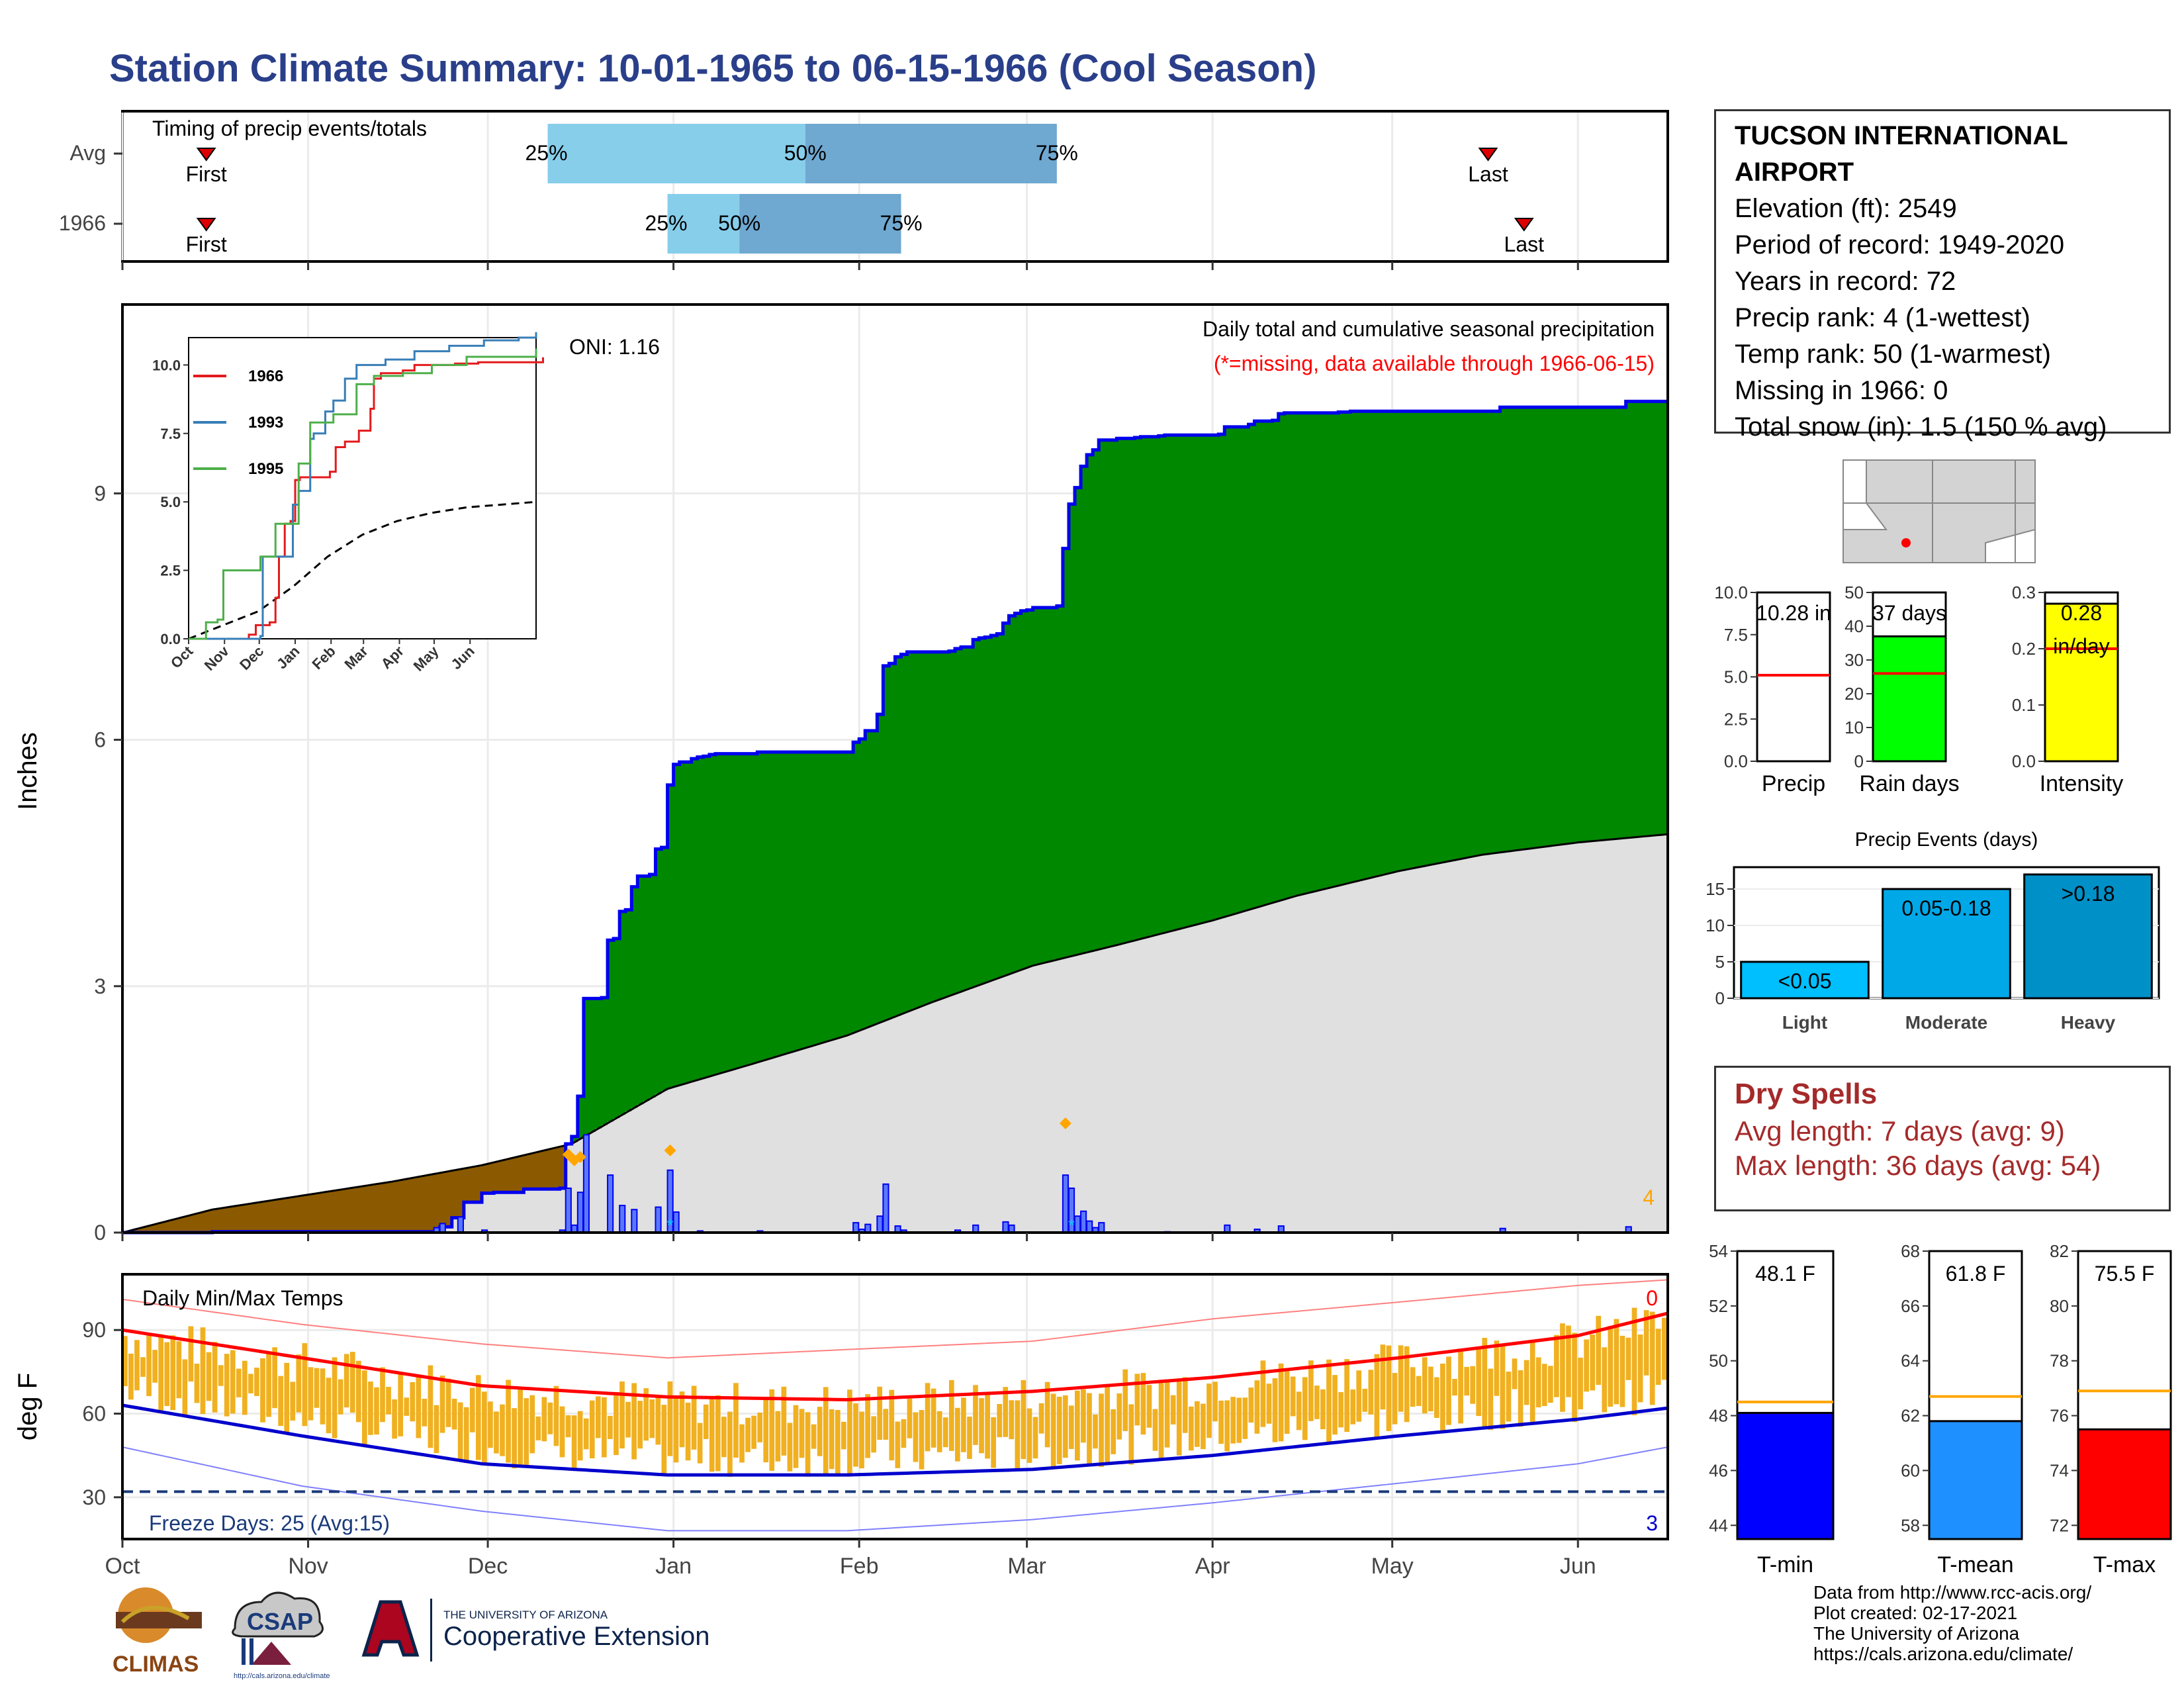 This screenshot has width=2184, height=1688. What do you see at coordinates (1976, 1274) in the screenshot?
I see `temp-bar-value-label: 61.8 F` at bounding box center [1976, 1274].